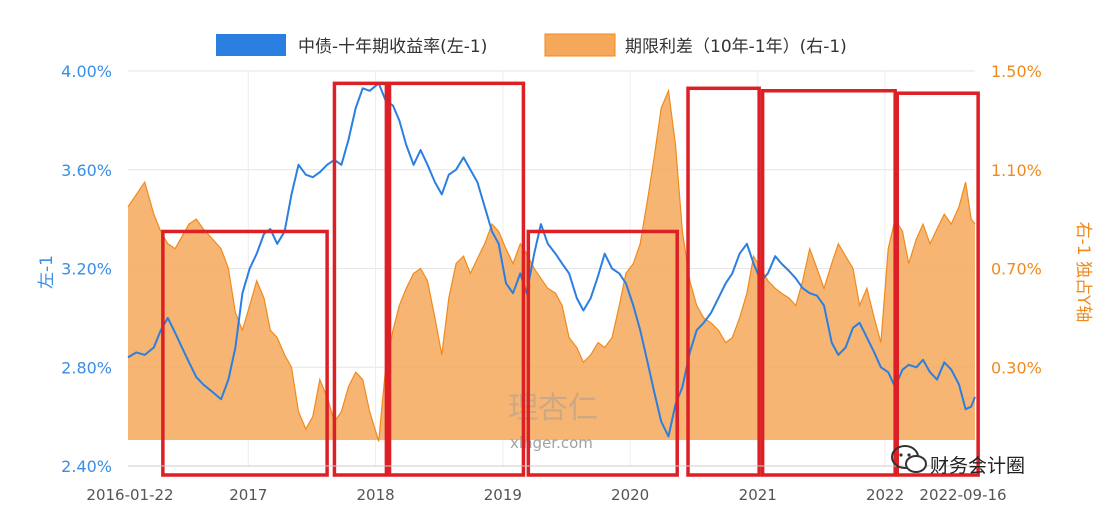  Describe the element at coordinates (129, 495) in the screenshot. I see `x-tick-label: 2016-01-22` at that location.